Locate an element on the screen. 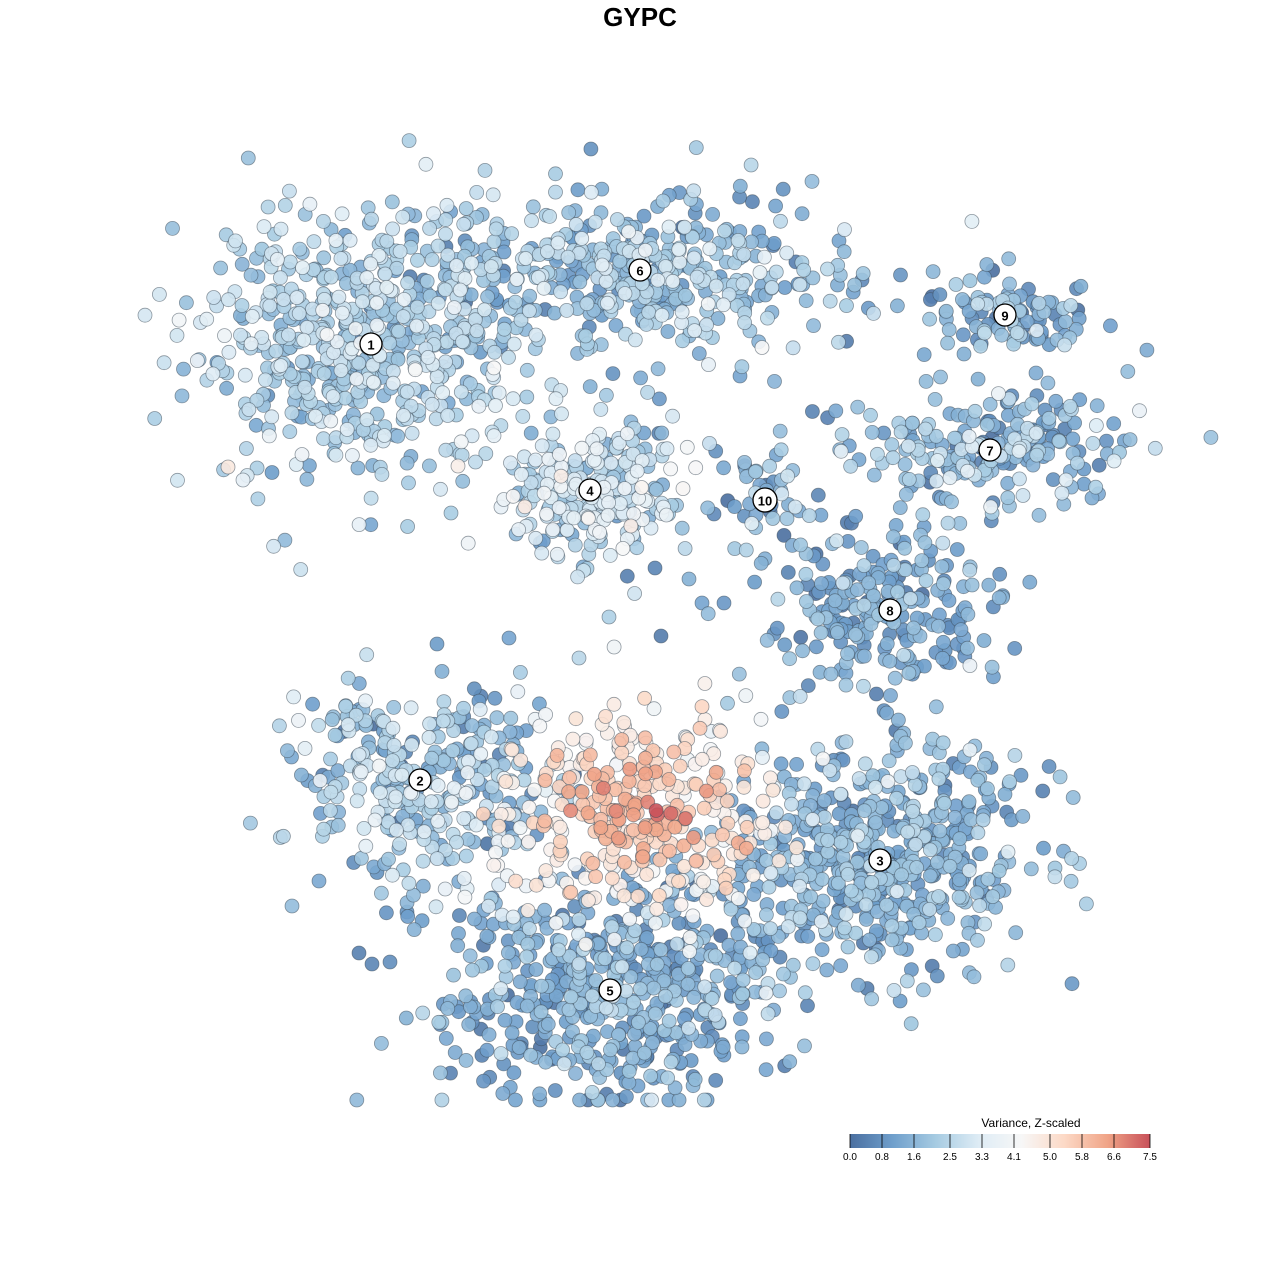 The height and width of the screenshot is (1280, 1280). cluster-label-8: 8 is located at coordinates (890, 610).